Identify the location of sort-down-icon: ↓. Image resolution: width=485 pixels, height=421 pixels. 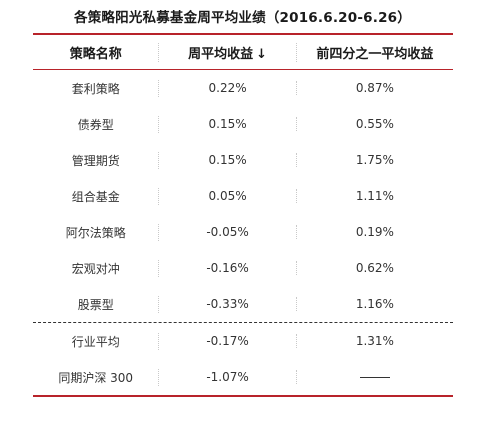
(262, 54).